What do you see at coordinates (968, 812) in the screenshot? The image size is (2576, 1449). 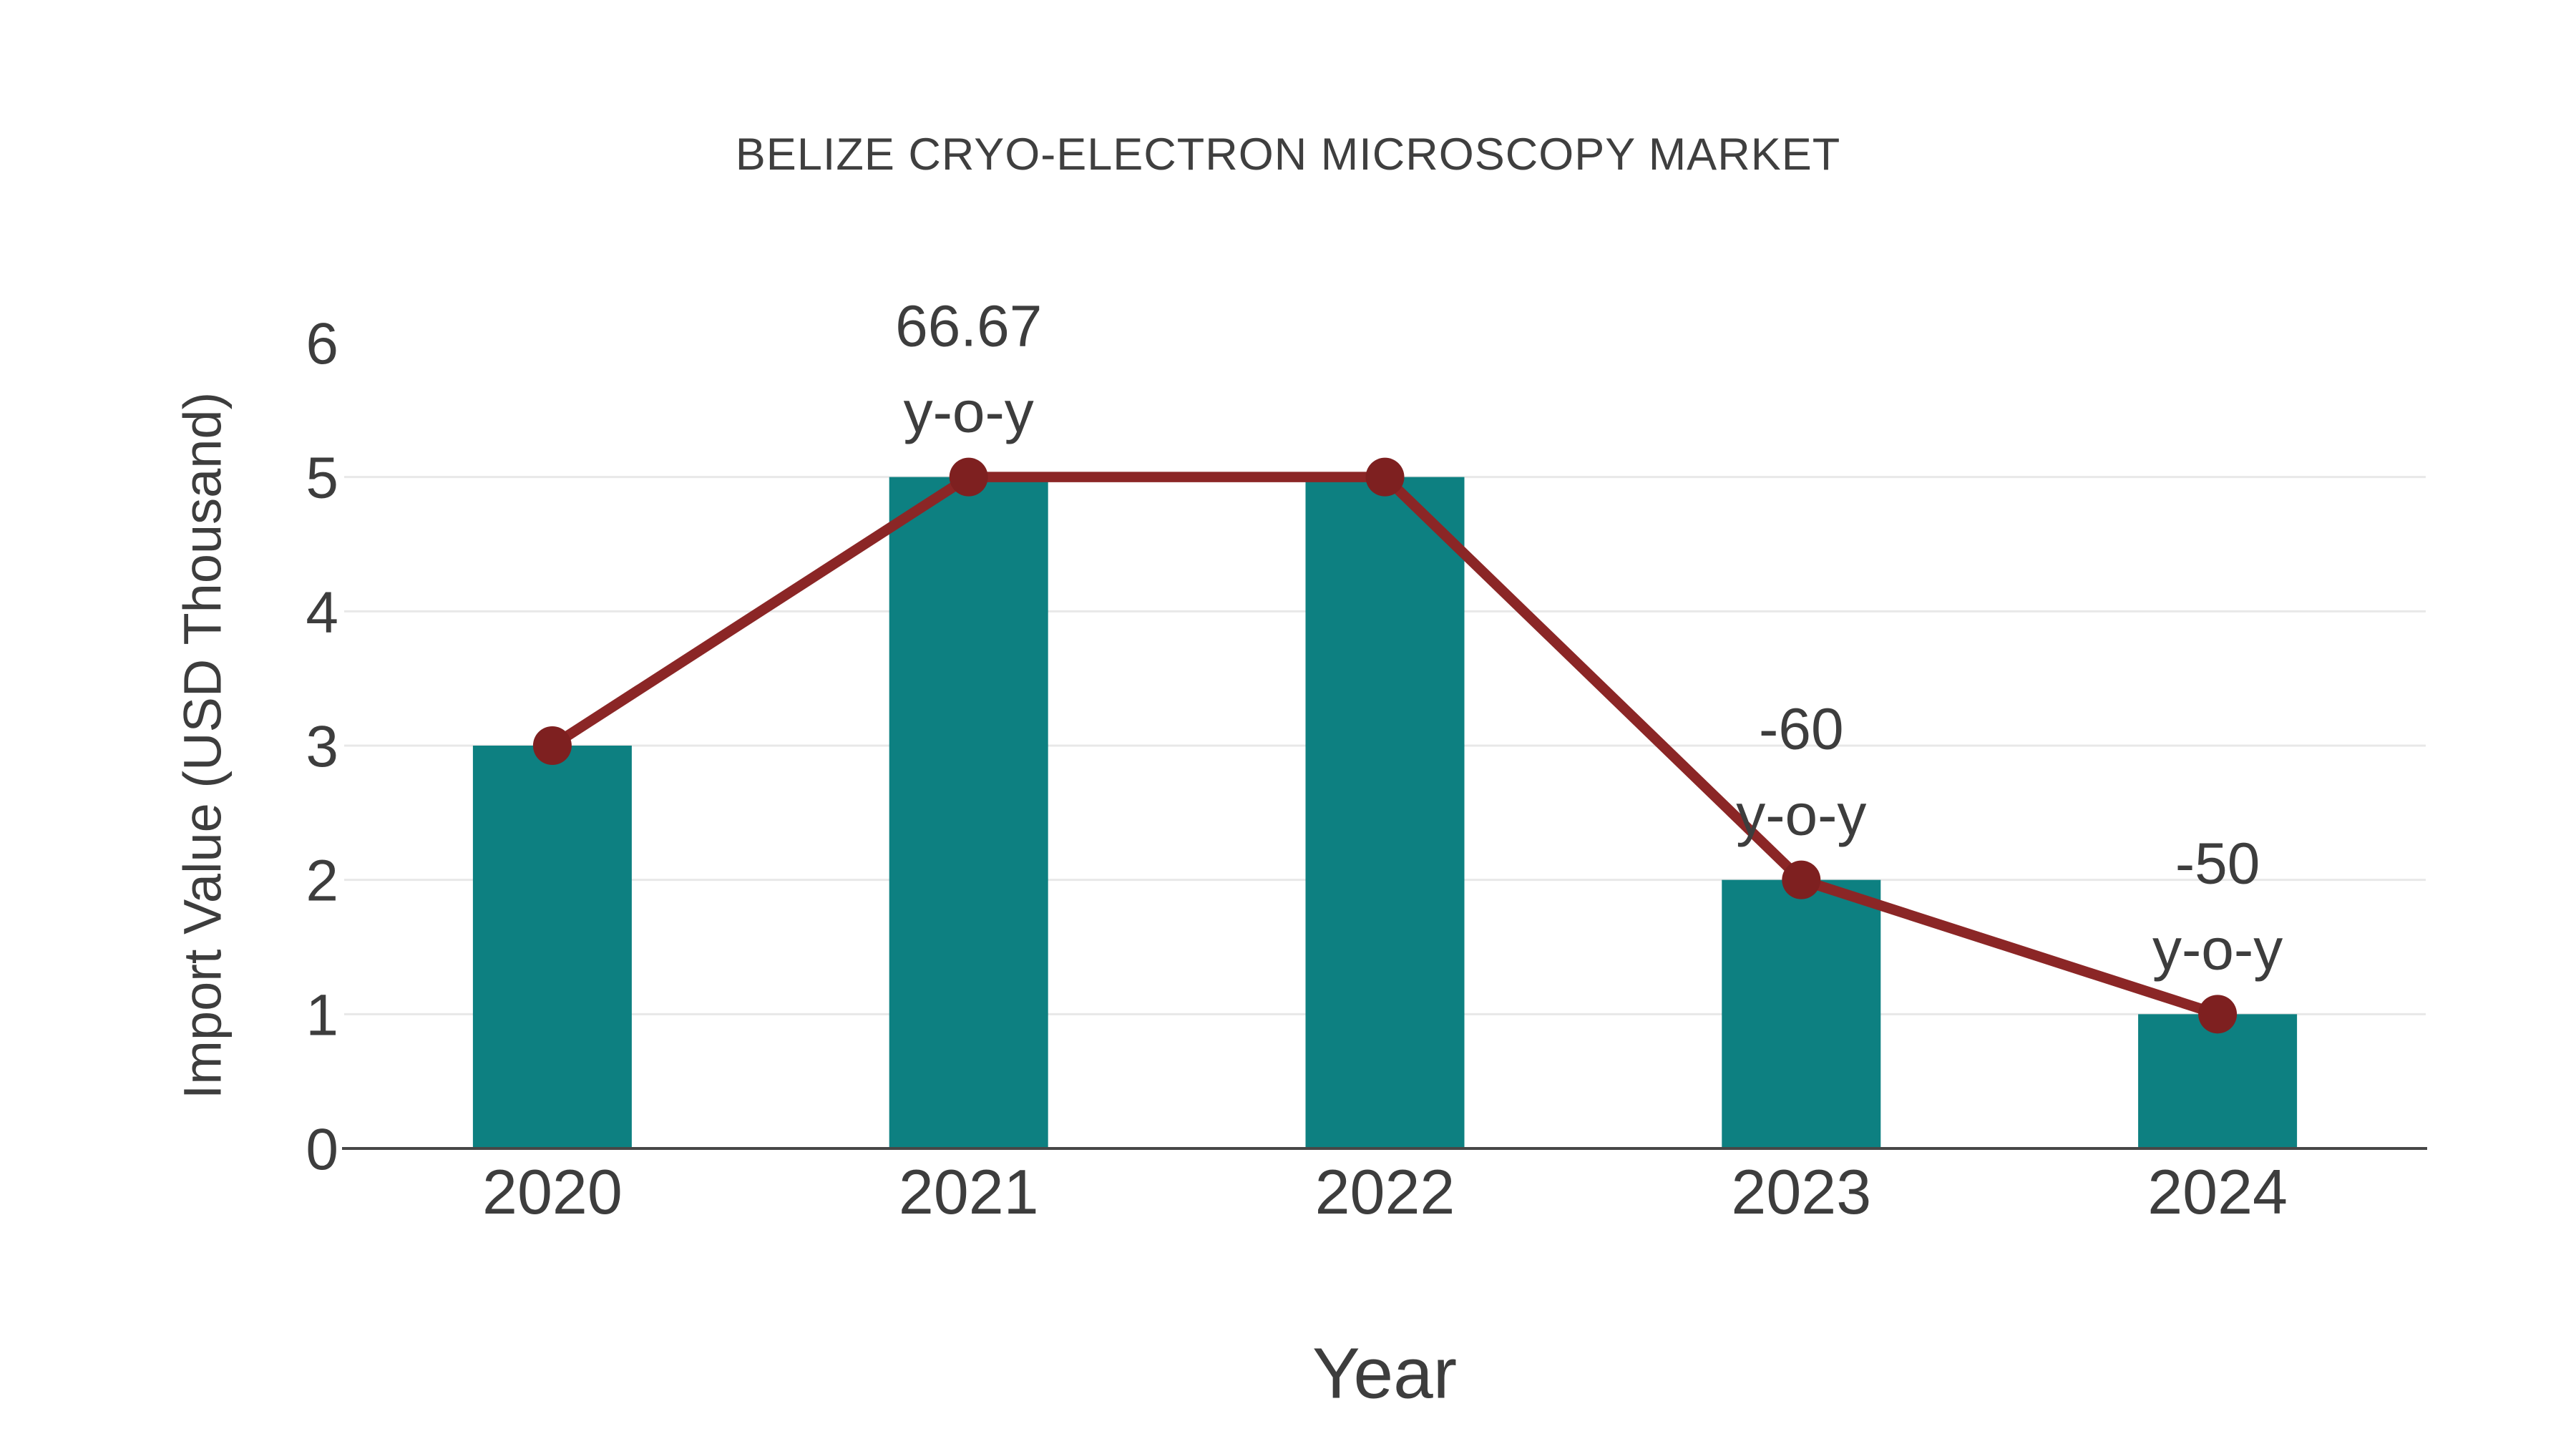 I see `bar-2021` at bounding box center [968, 812].